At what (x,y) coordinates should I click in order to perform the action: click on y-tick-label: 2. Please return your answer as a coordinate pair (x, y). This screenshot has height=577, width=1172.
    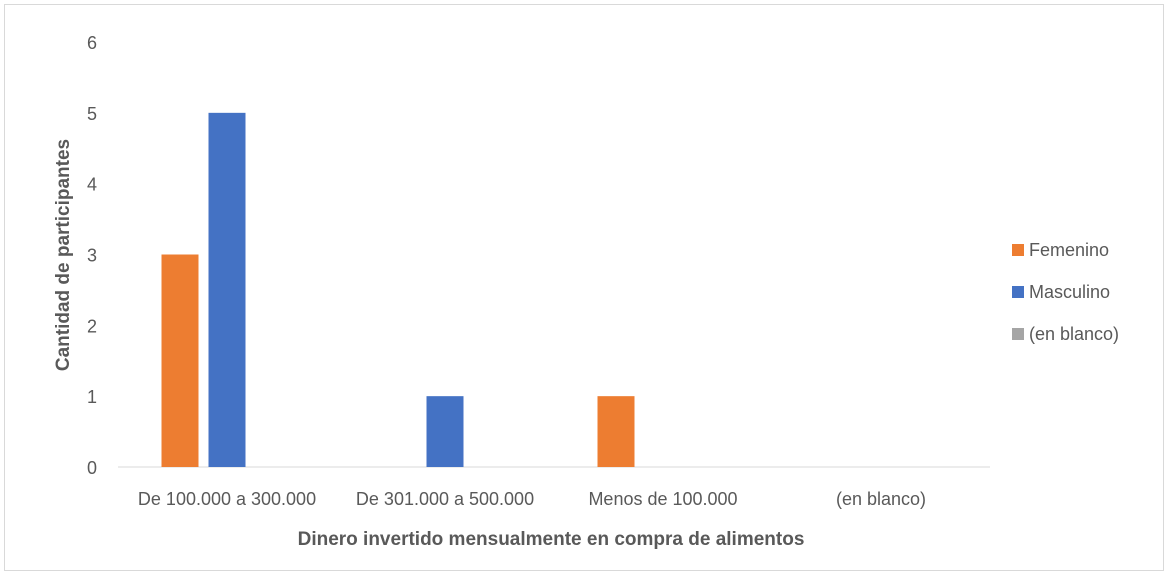
    Looking at the image, I should click on (92, 326).